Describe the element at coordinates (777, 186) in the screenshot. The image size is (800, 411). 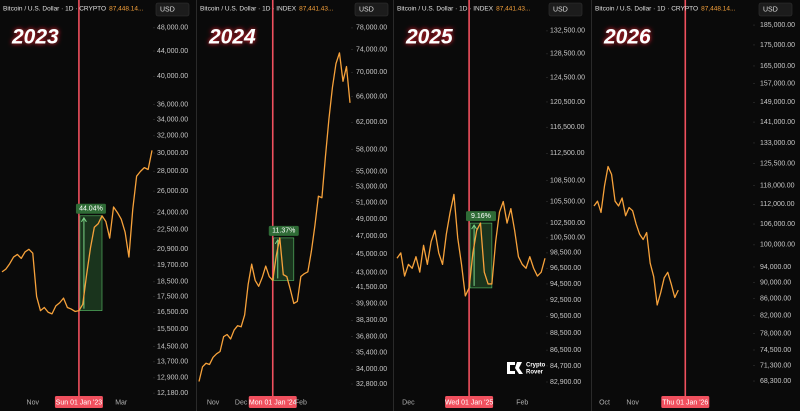
I see `y-tick-label: 118,000.00` at that location.